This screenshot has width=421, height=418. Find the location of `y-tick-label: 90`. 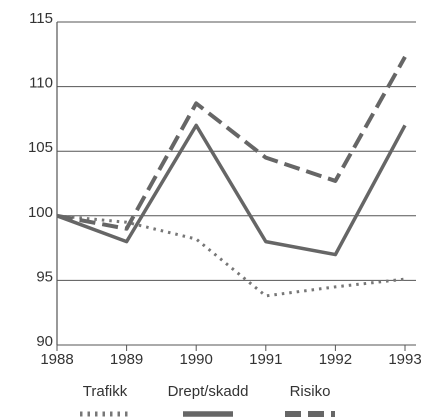

y-tick-label: 90 is located at coordinates (44, 341).